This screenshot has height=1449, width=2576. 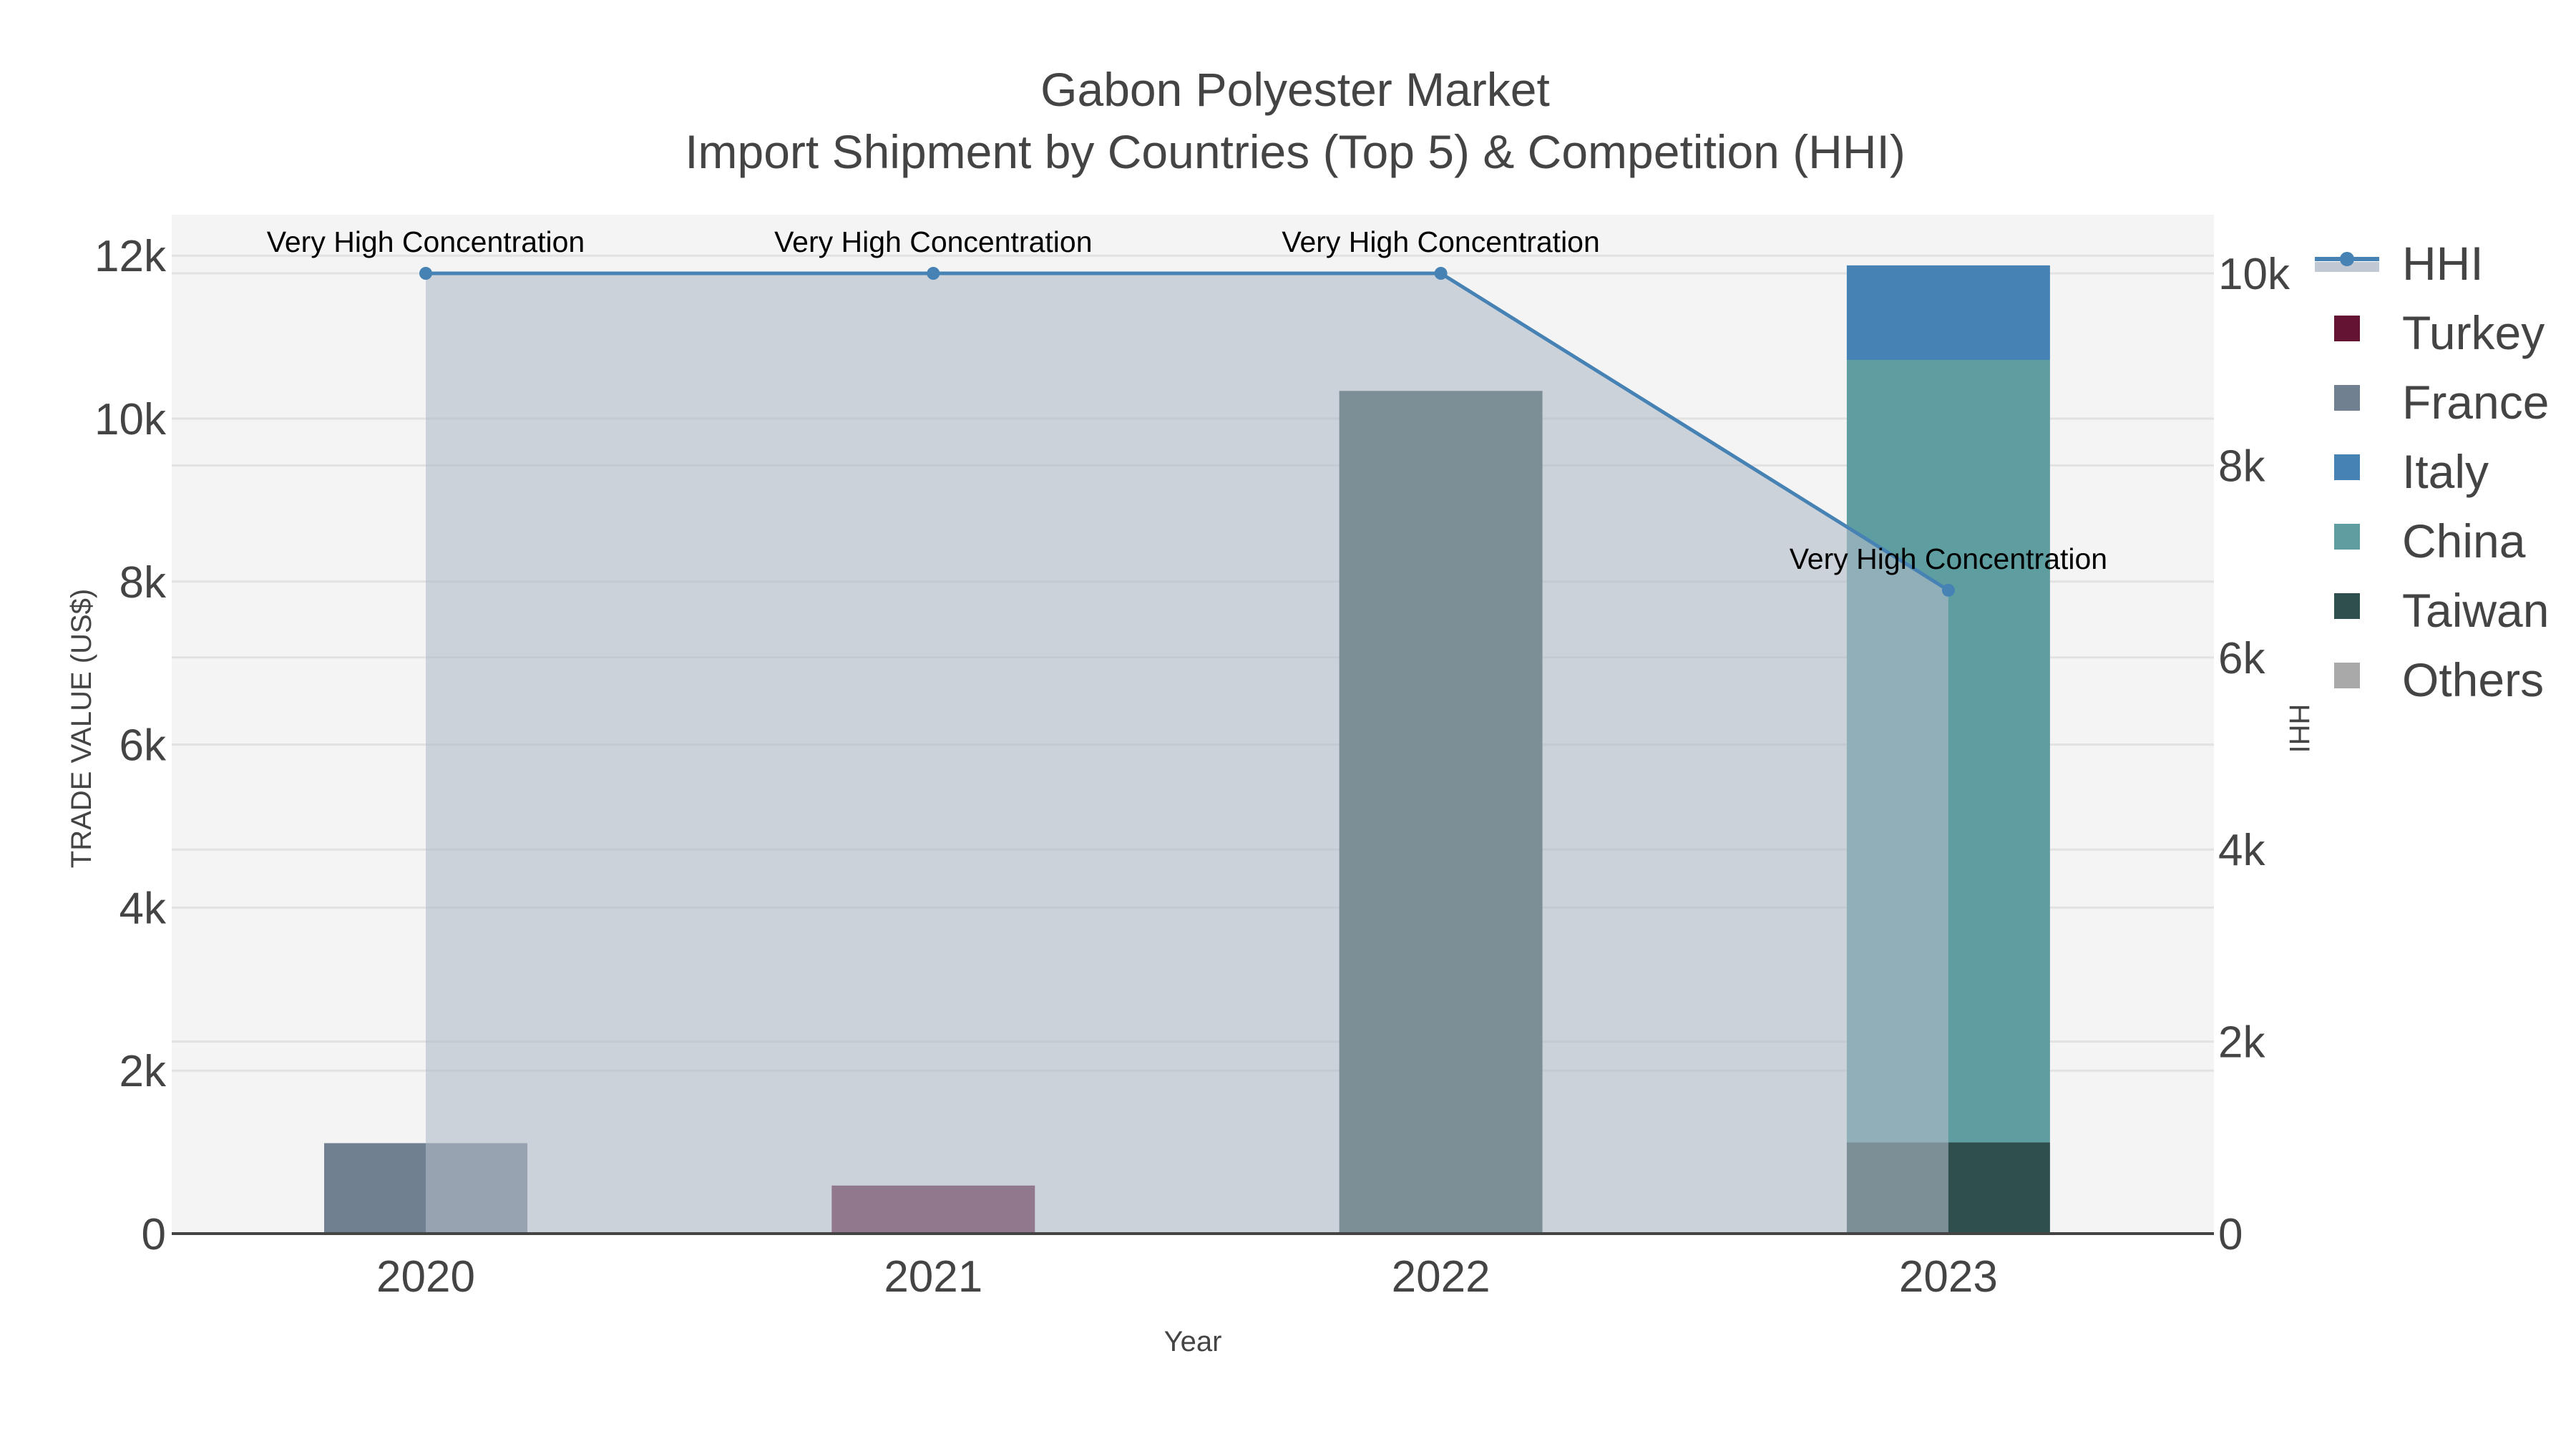 I want to click on y-left-tick: 12k, so click(x=130, y=256).